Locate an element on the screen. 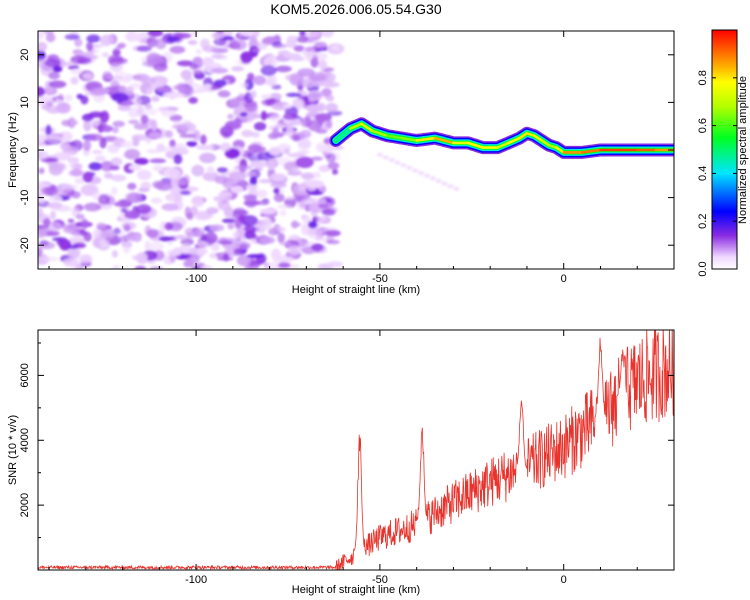  snr-ytick-label: 4000 is located at coordinates (25, 440).